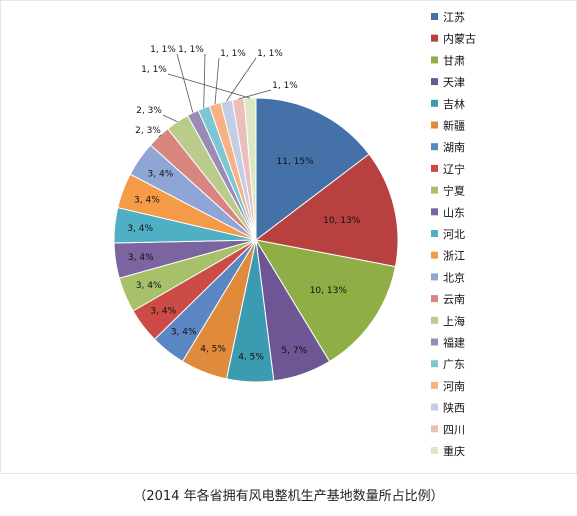 The image size is (577, 516). Describe the element at coordinates (454, 364) in the screenshot. I see `legend-label-17: 广东` at that location.